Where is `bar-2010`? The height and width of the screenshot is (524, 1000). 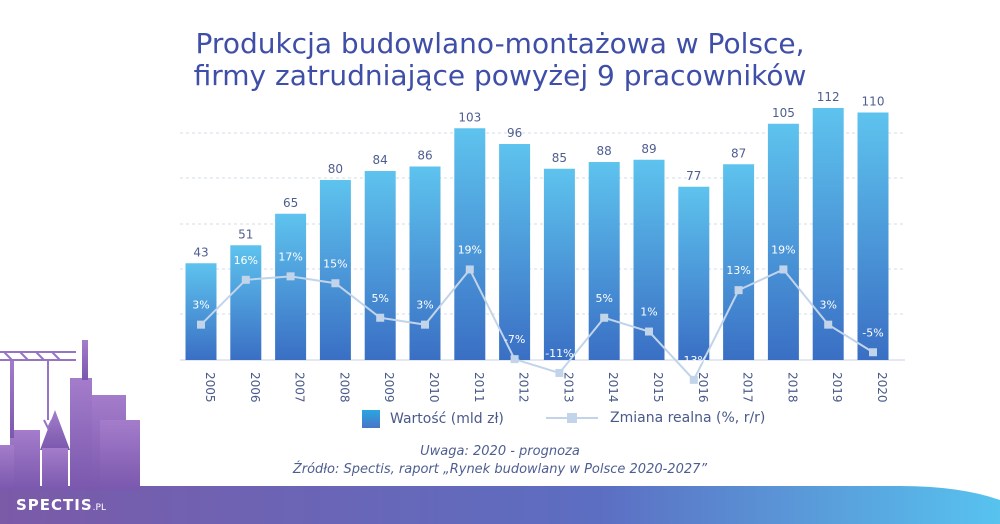
bar-2010 is located at coordinates (425, 263).